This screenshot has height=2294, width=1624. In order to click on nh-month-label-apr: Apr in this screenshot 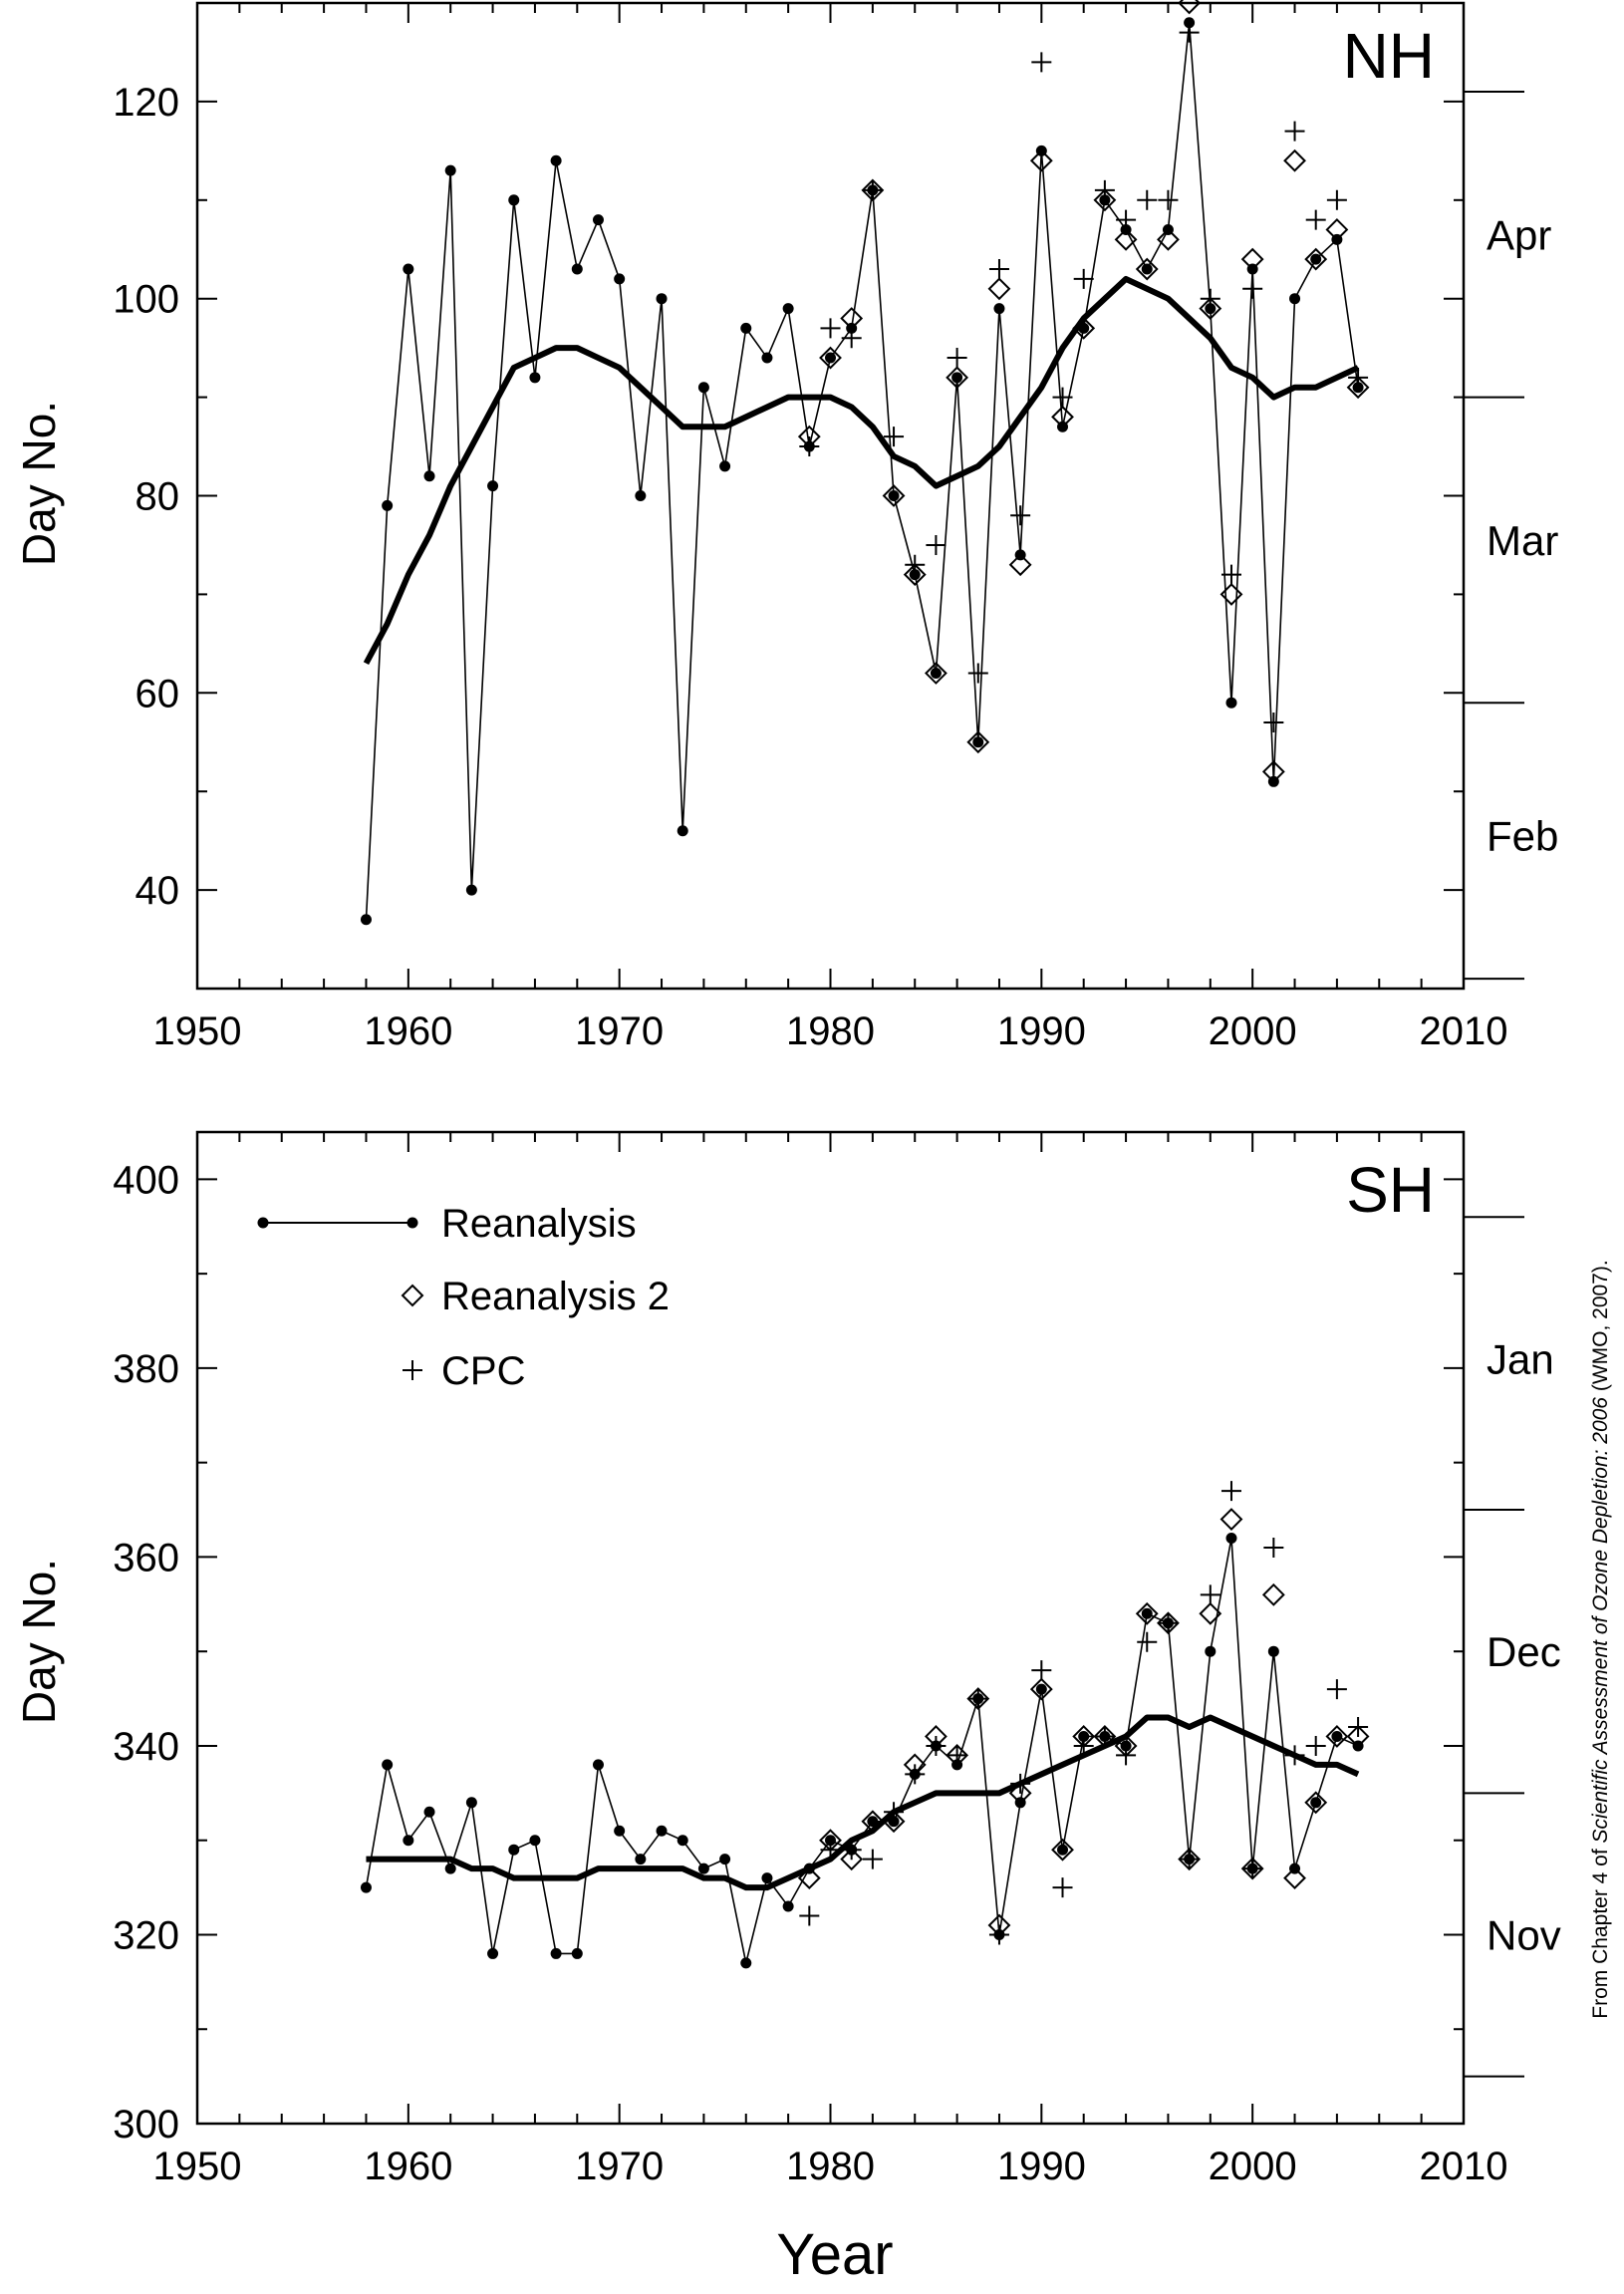, I will do `click(1519, 234)`.